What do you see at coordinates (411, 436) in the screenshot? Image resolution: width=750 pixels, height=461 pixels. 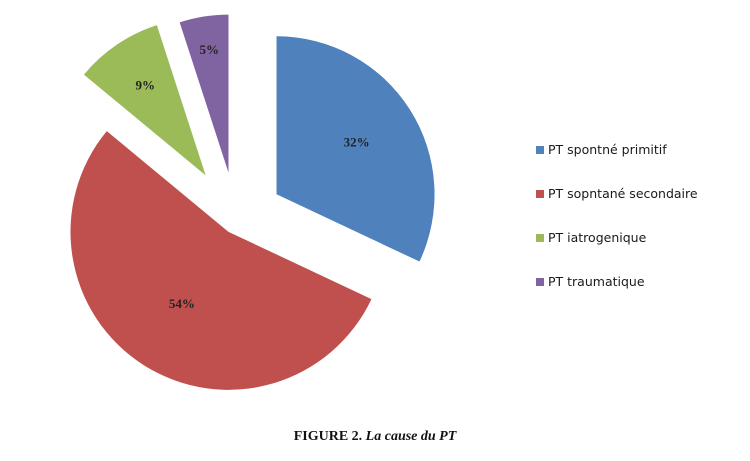 I see `caption-text: La cause du PT` at bounding box center [411, 436].